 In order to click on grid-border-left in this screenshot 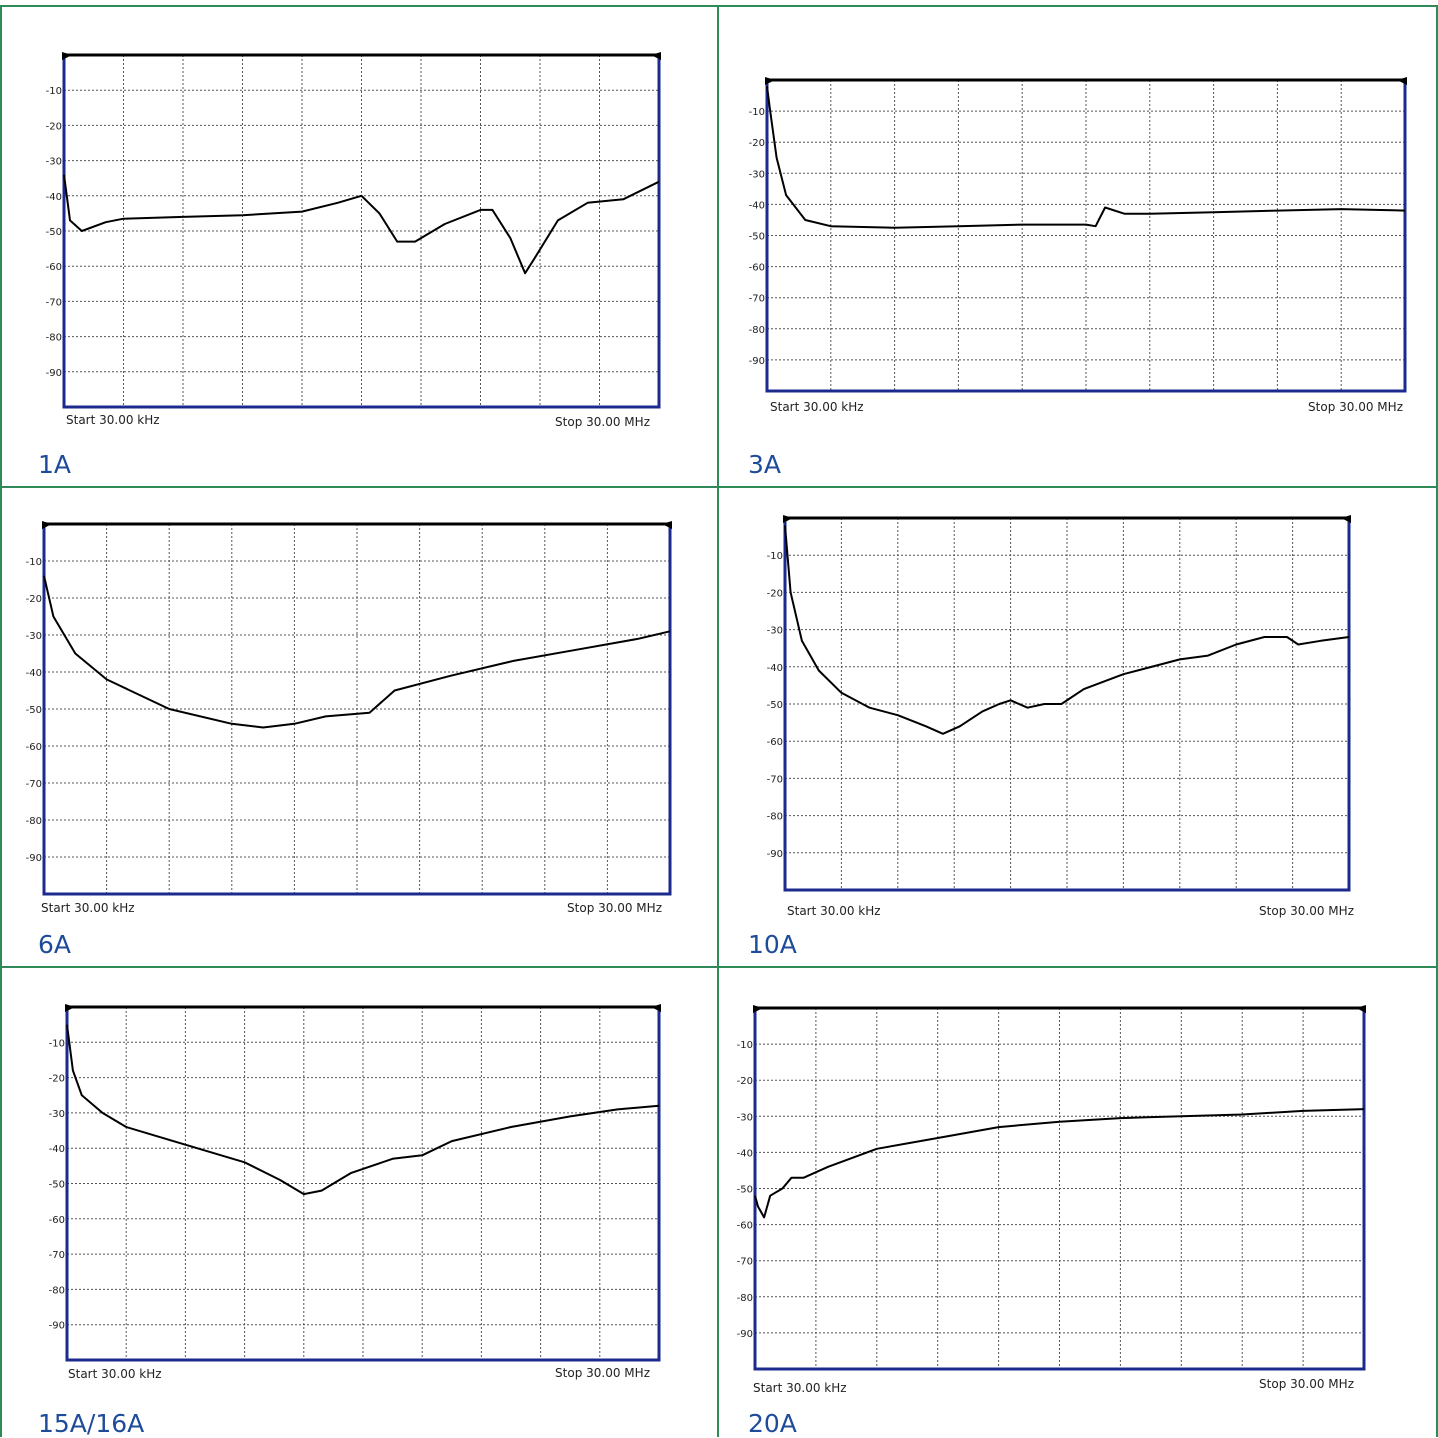, I will do `click(1, 721)`.